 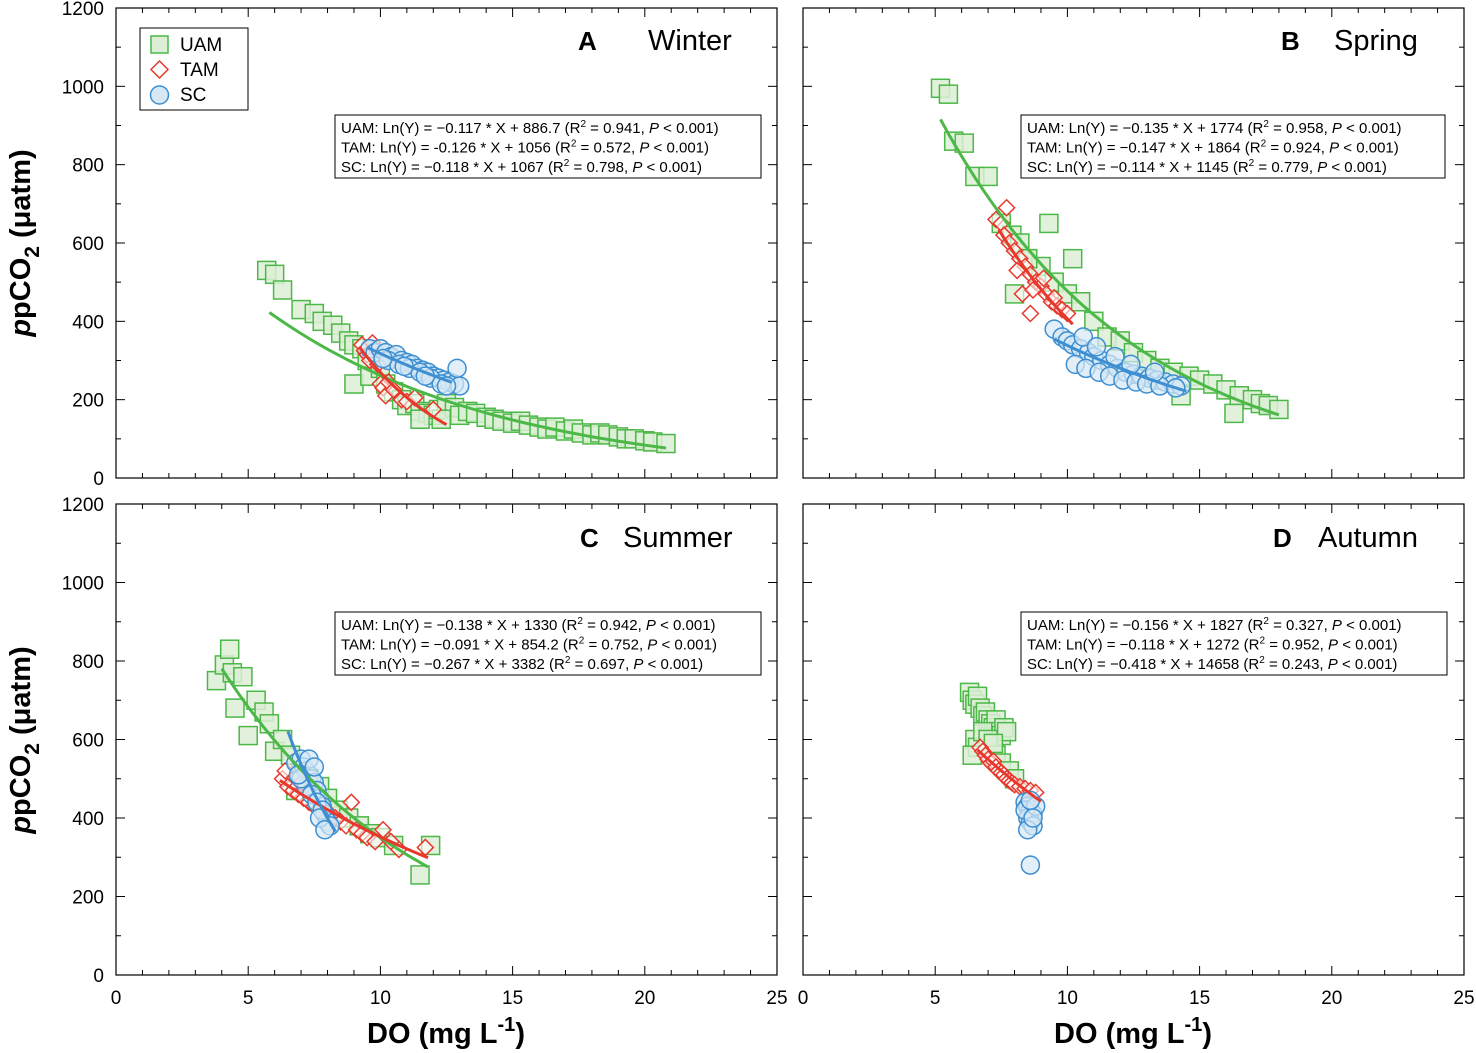 I want to click on y-tick-label: 200, so click(x=88, y=898).